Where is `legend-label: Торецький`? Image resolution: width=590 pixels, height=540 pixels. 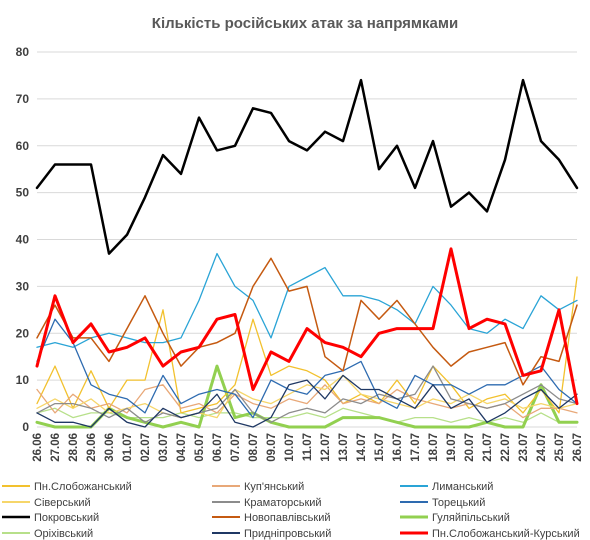 legend-label: Торецький is located at coordinates (458, 503).